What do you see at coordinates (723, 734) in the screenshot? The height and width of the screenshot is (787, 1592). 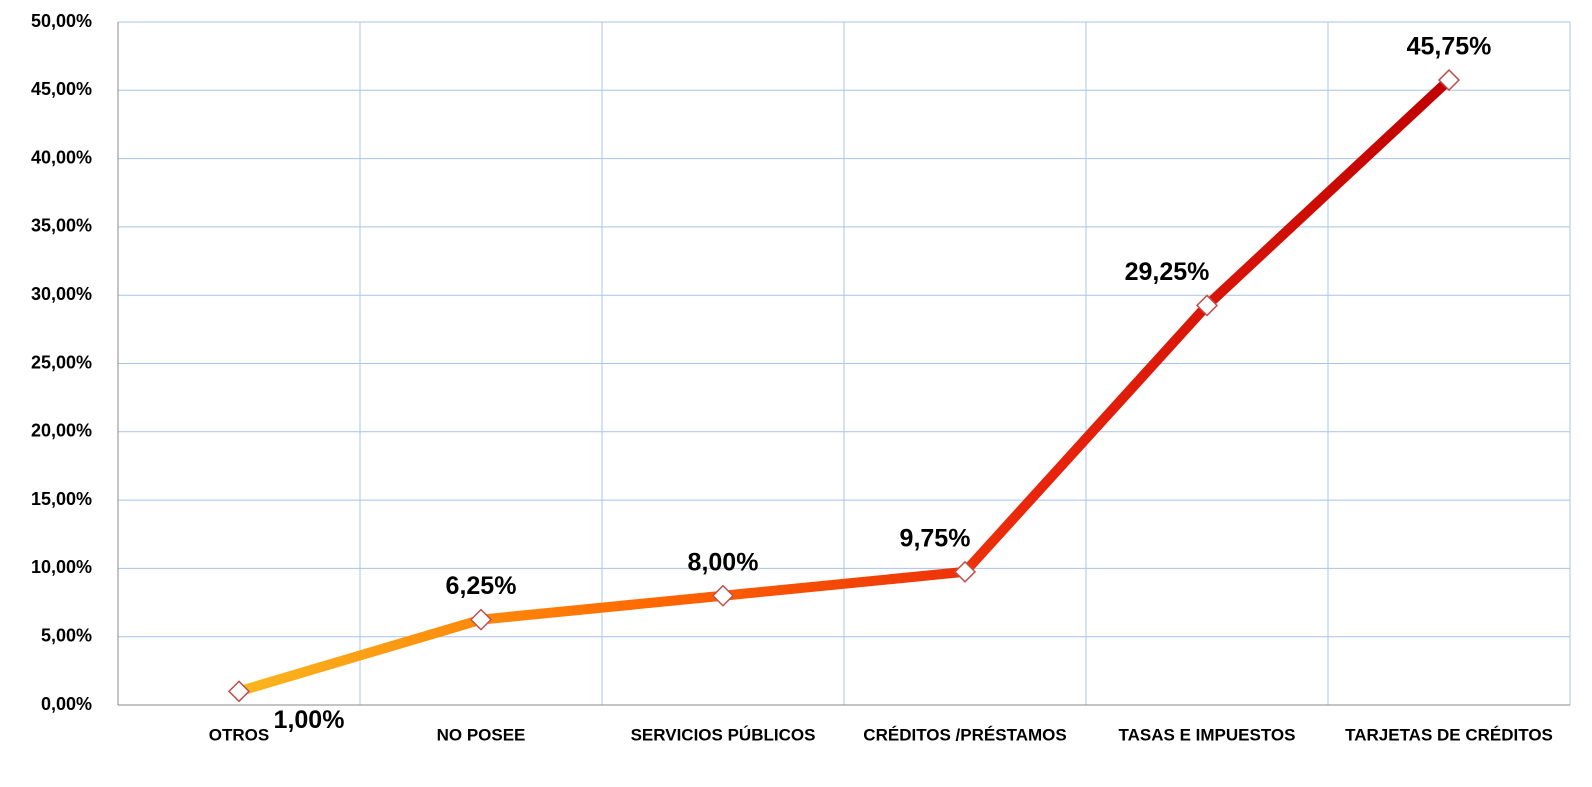 I see `x-tick-label: SERVICIOS PÚBLICOS` at bounding box center [723, 734].